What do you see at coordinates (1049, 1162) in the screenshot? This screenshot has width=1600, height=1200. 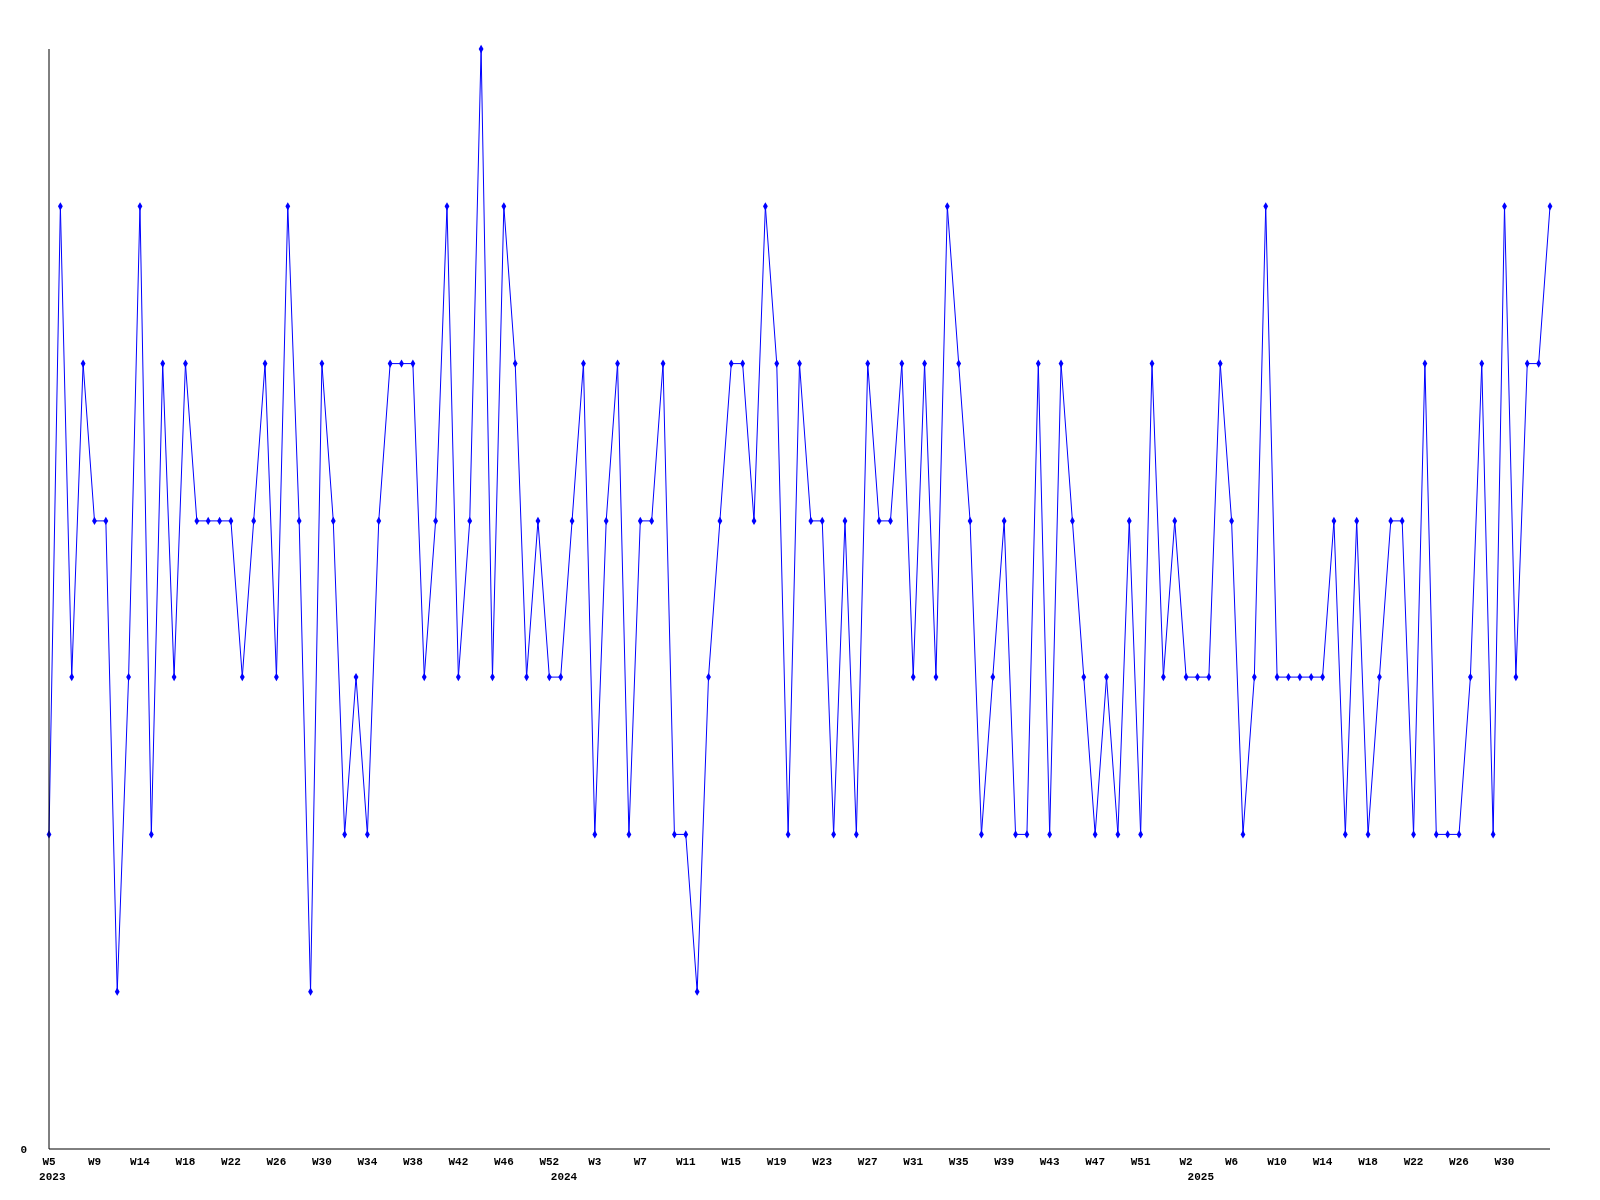 I see `x-tick-label: W43` at bounding box center [1049, 1162].